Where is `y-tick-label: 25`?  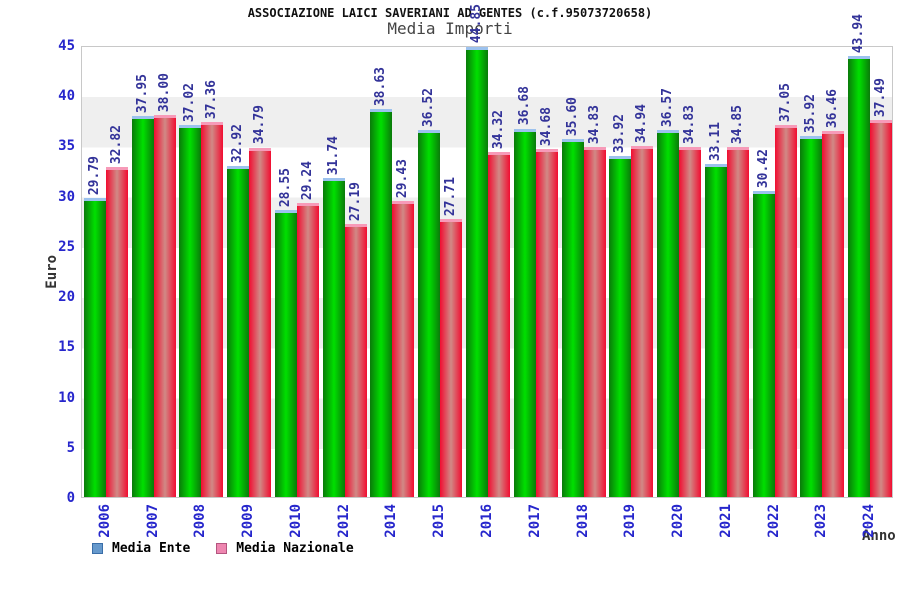
y-tick-label: 25 is located at coordinates (66, 246).